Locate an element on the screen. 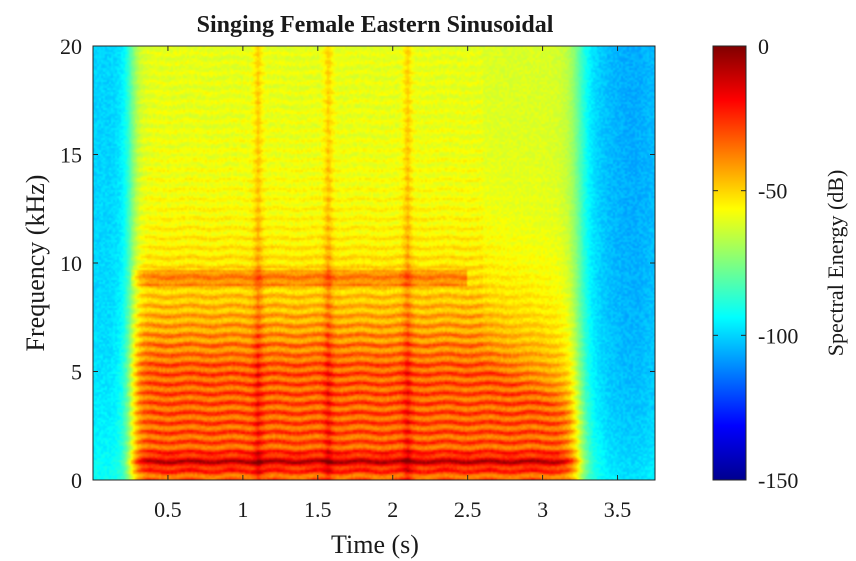 The height and width of the screenshot is (561, 856). x-tick-label: 1.5 is located at coordinates (318, 509).